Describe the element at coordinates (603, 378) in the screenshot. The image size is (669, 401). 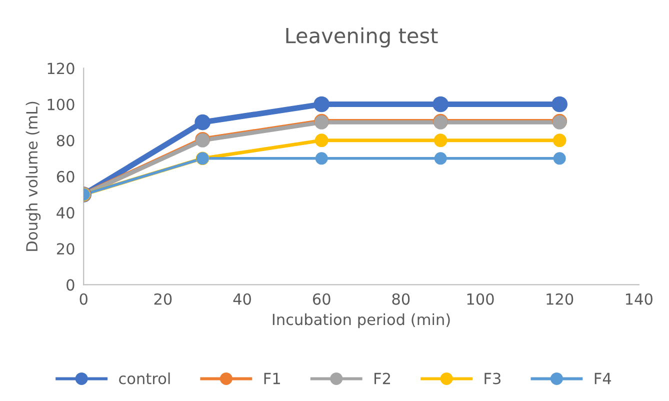
I see `legend-label: F4` at that location.